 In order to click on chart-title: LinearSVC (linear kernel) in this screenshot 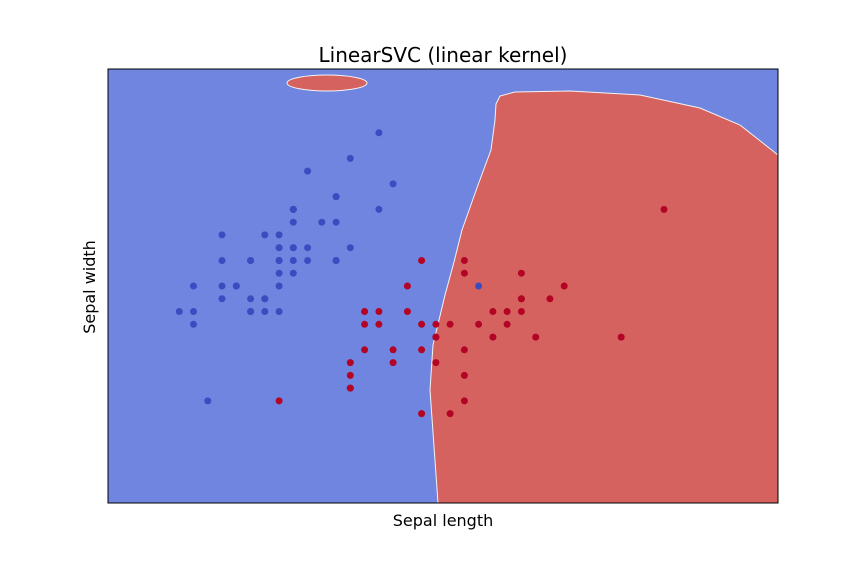, I will do `click(443, 55)`.